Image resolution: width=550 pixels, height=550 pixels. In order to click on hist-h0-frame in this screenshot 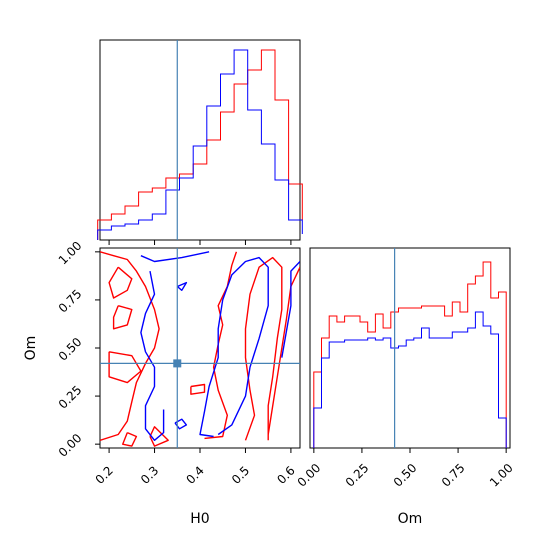, I will do `click(200, 140)`.